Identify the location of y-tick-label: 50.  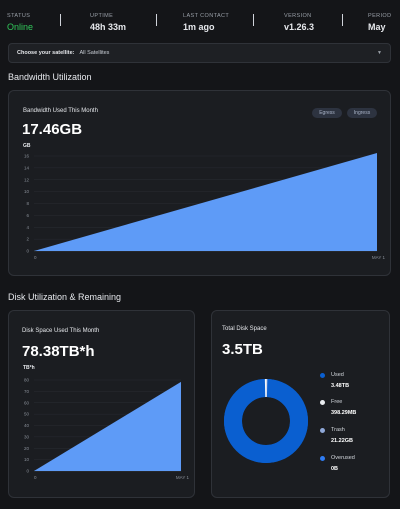
(27, 414).